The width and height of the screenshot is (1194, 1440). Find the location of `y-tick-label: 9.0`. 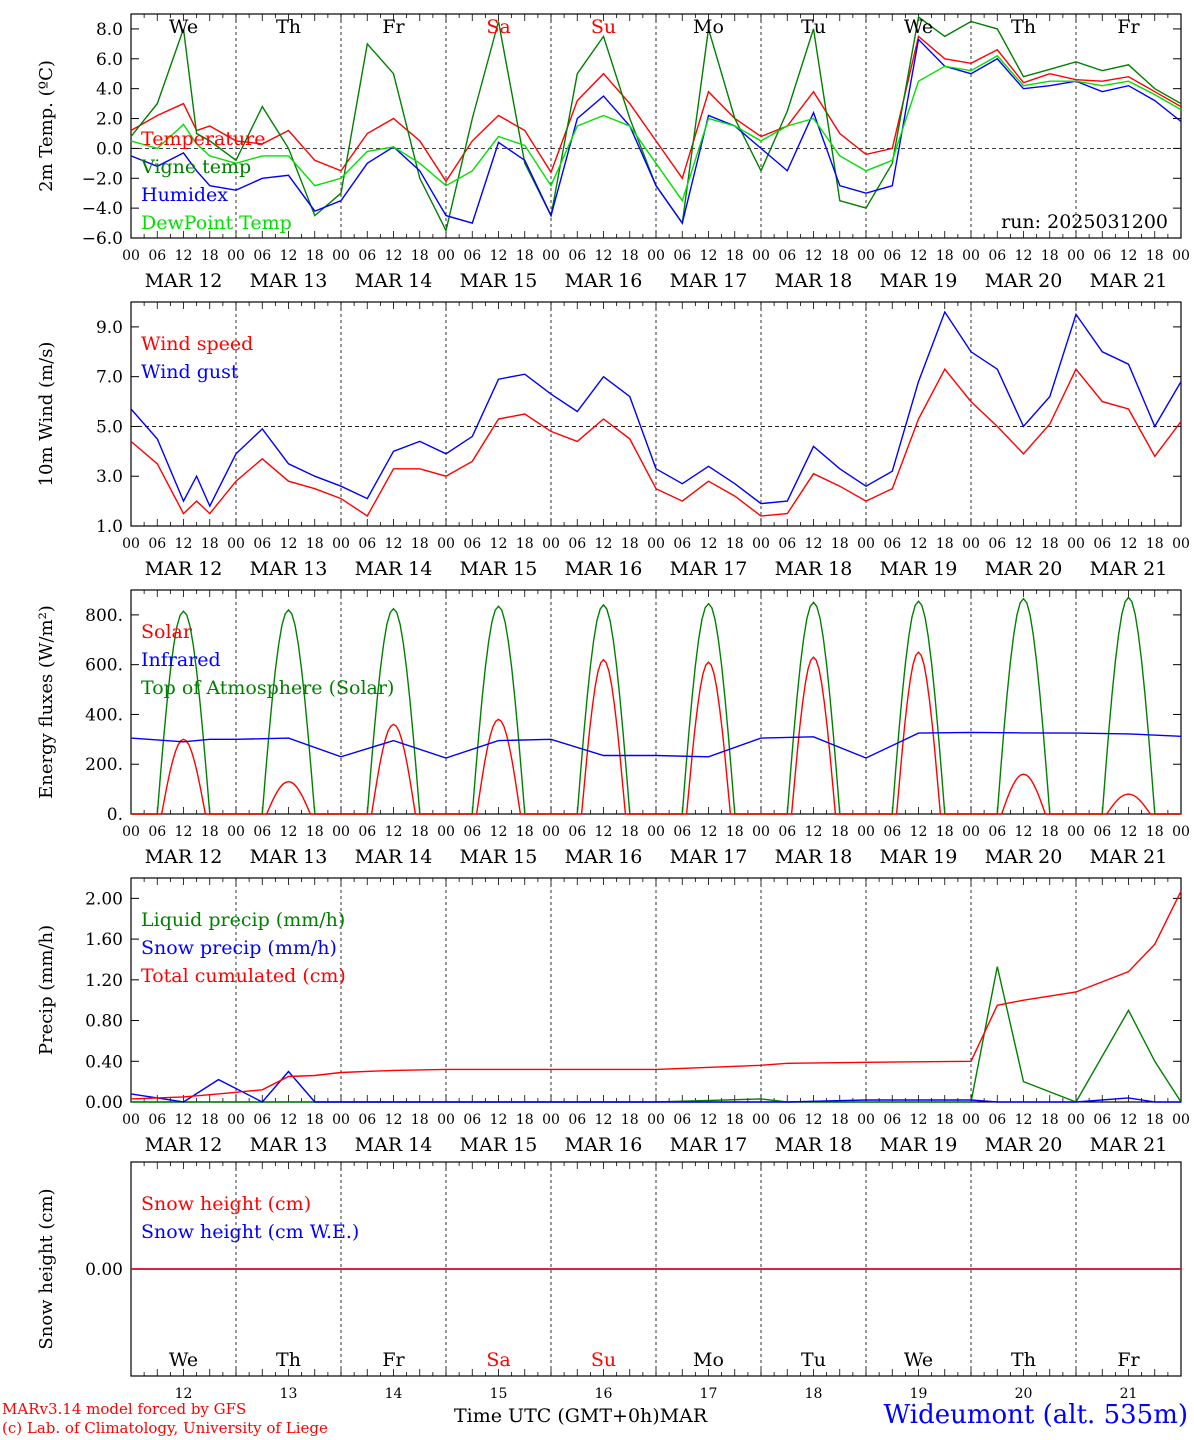

y-tick-label: 9.0 is located at coordinates (109, 328).